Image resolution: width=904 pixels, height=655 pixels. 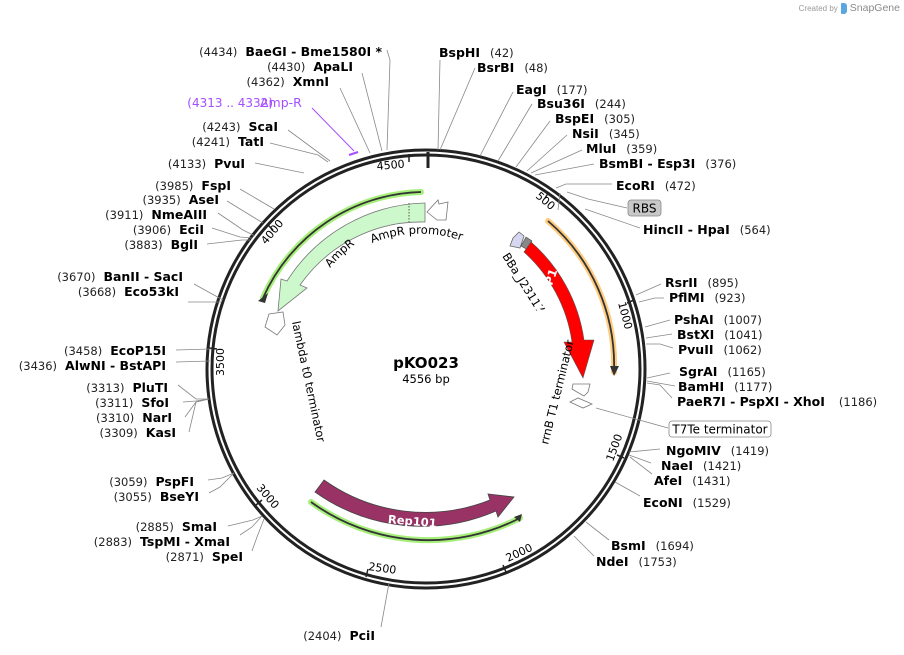 What do you see at coordinates (582, 297) in the screenshot?
I see `orf-mrfp1` at bounding box center [582, 297].